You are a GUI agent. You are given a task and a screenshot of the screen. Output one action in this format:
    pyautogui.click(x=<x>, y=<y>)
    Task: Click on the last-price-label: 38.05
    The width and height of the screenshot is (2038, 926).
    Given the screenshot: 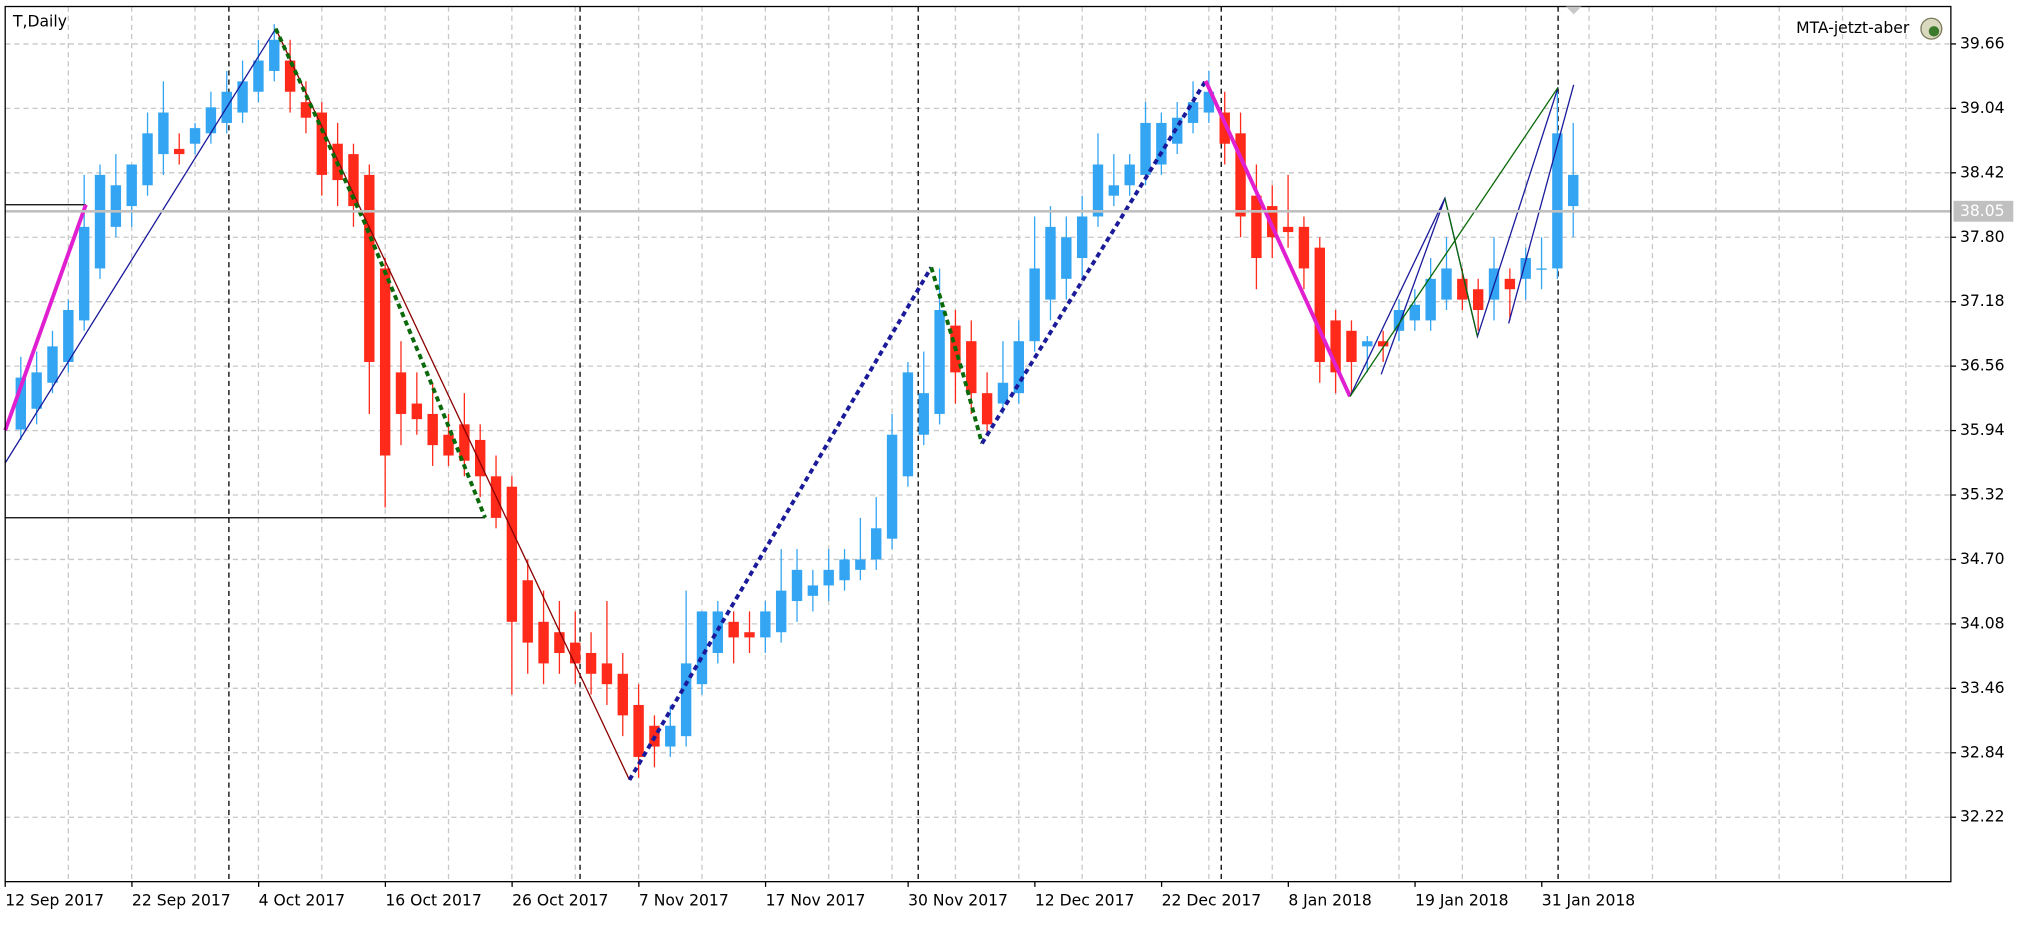 What is the action you would take?
    pyautogui.click(x=1982, y=211)
    